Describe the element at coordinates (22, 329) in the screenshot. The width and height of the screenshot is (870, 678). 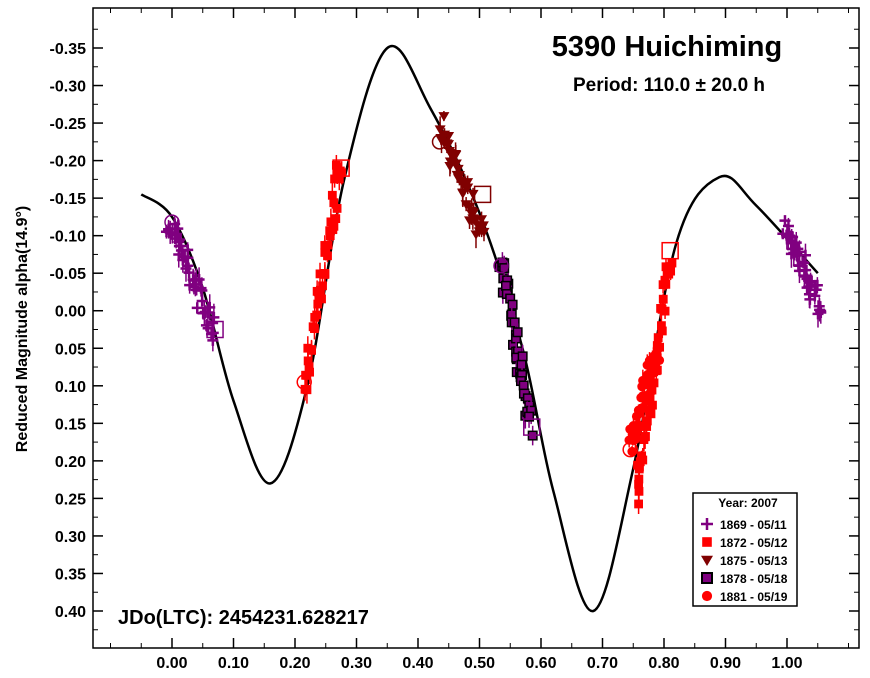
I see `y-axis-label: Reduced Magnitude alpha(14.9°)` at that location.